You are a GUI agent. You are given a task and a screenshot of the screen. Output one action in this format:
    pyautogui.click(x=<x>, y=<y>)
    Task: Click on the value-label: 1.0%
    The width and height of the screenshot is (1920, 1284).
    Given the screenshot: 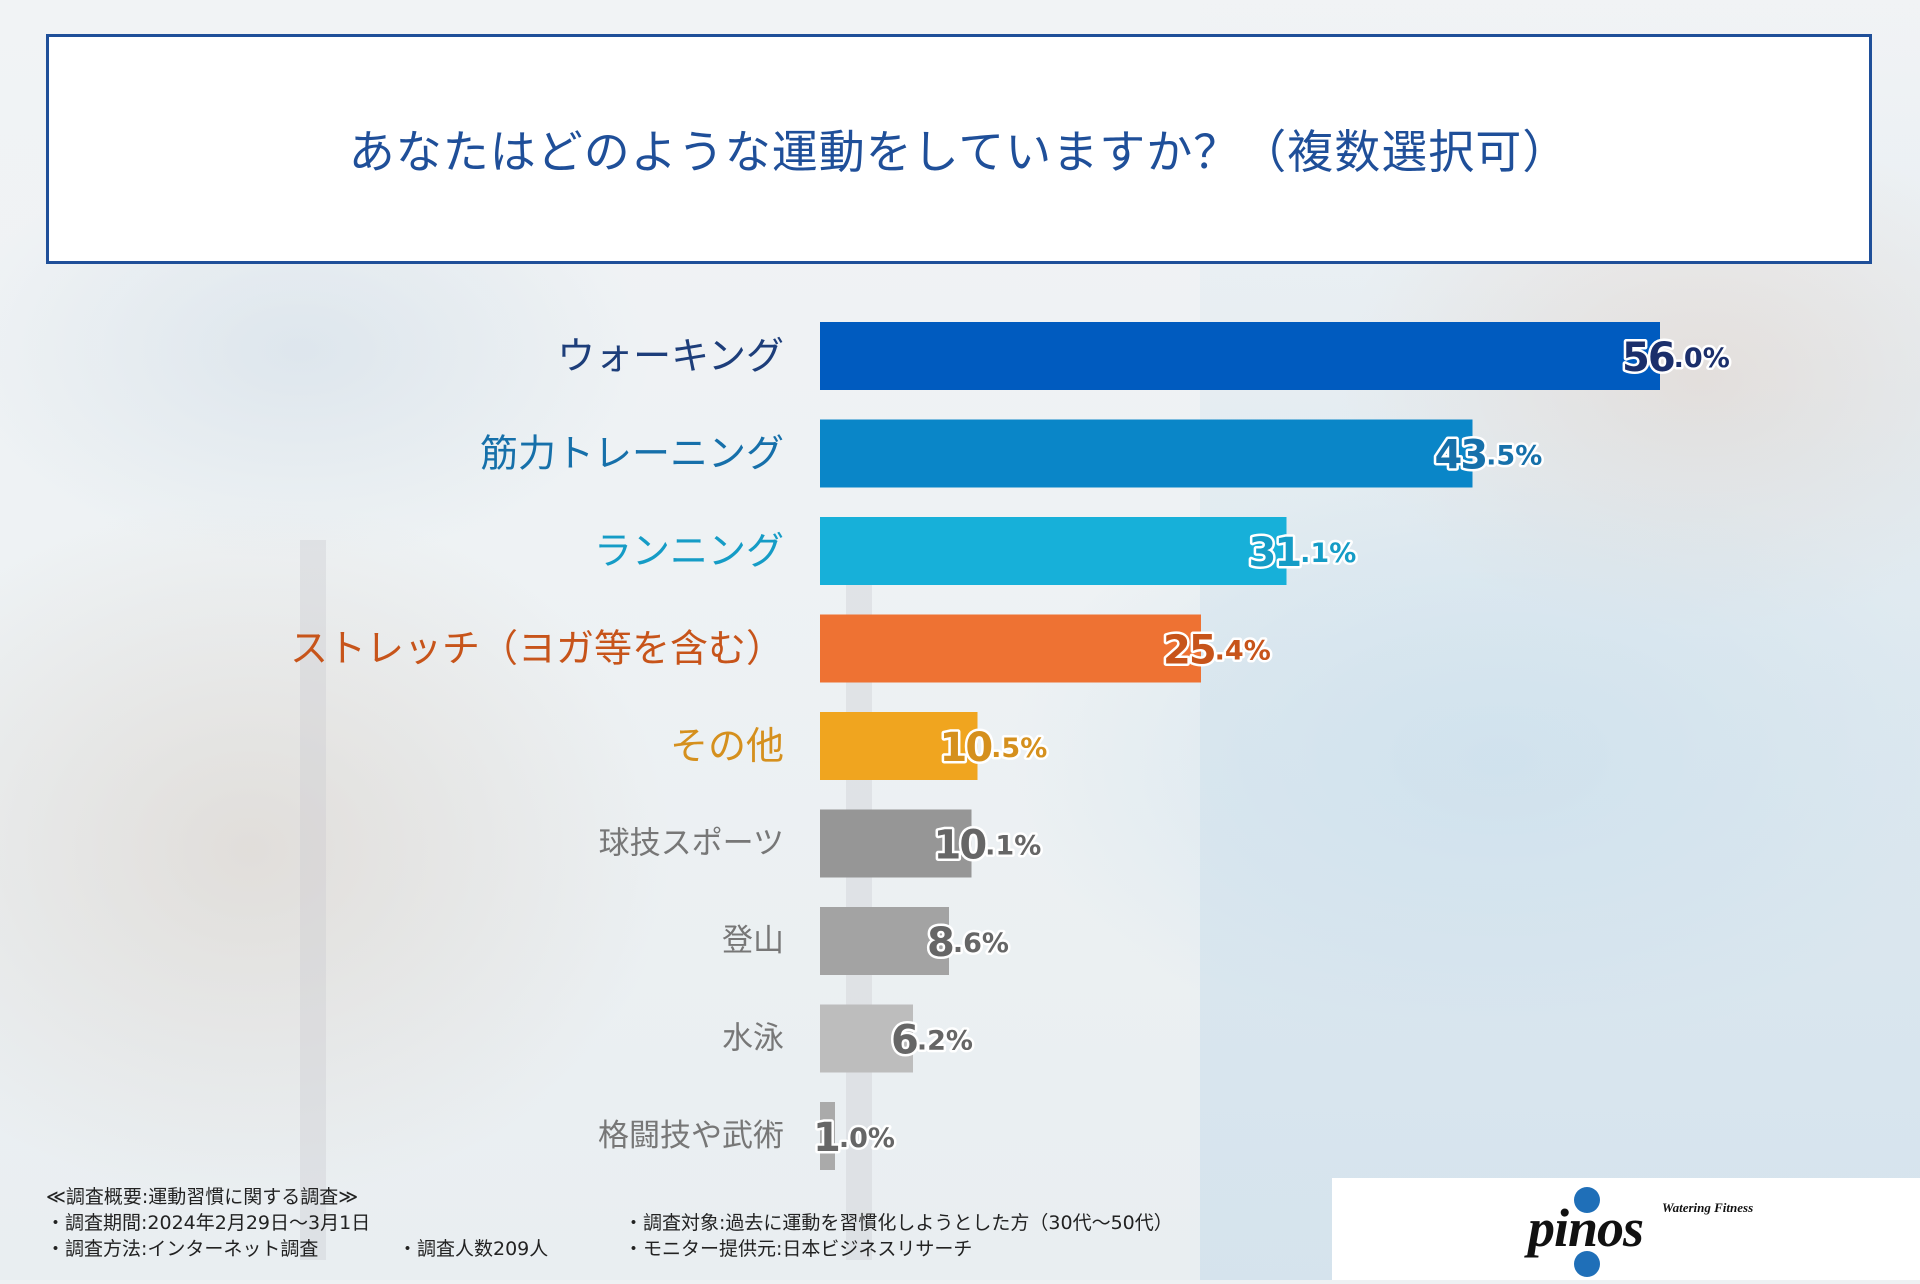 What is the action you would take?
    pyautogui.click(x=854, y=1138)
    